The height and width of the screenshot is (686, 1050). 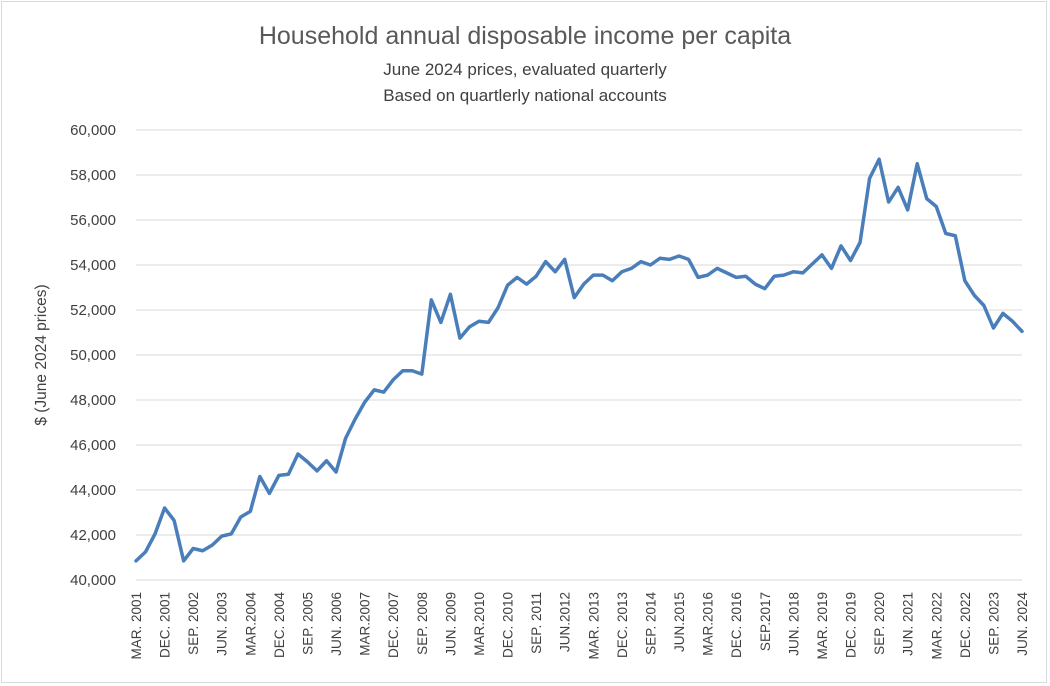 What do you see at coordinates (336, 624) in the screenshot?
I see `x-tick-label: JUN. 2006` at bounding box center [336, 624].